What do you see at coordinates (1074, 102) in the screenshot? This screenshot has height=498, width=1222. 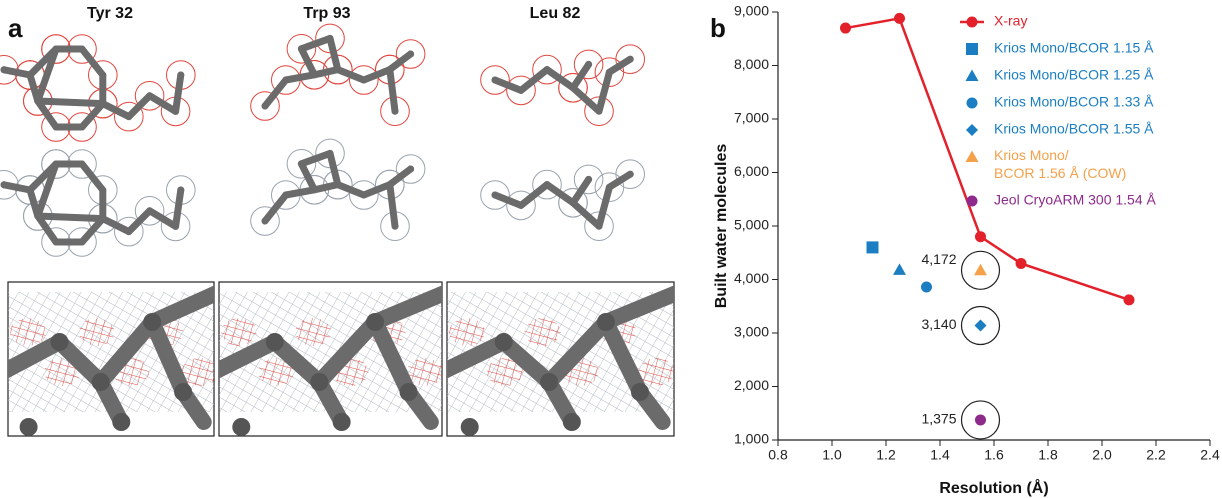 I see `legend-label: Krios Mono/BCOR 1.33 Å` at bounding box center [1074, 102].